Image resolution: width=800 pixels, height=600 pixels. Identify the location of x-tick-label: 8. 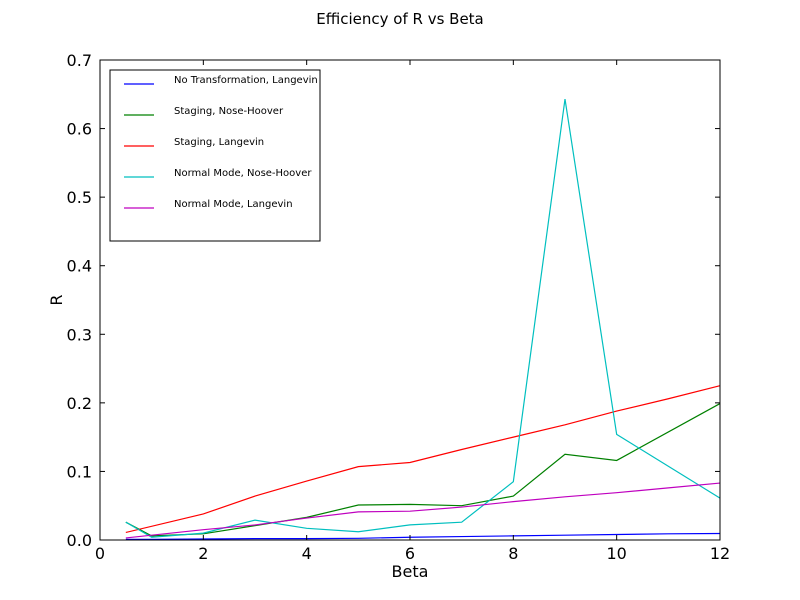
(513, 553).